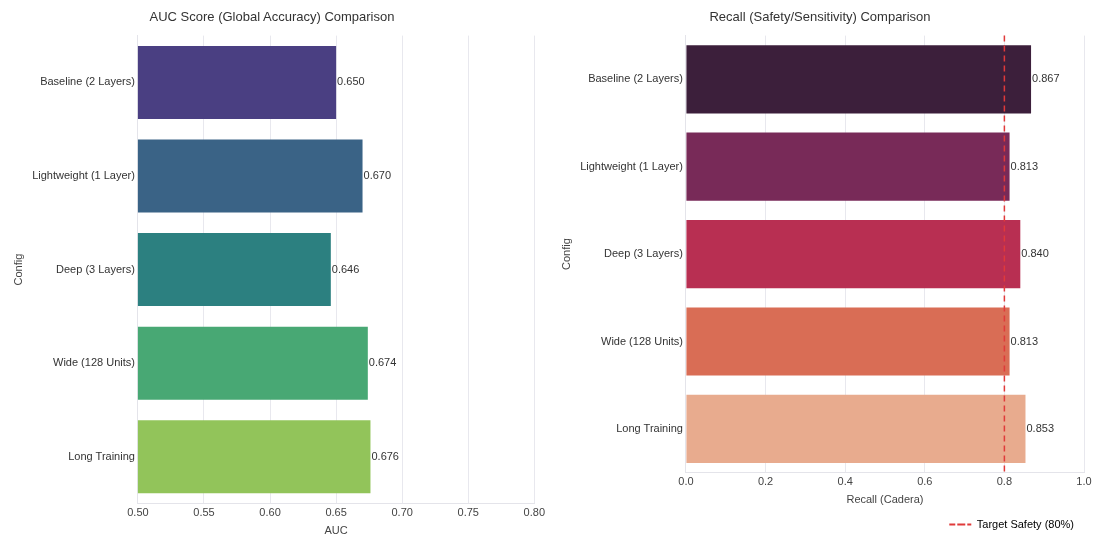  I want to click on data-label: 0.867, so click(1046, 78).